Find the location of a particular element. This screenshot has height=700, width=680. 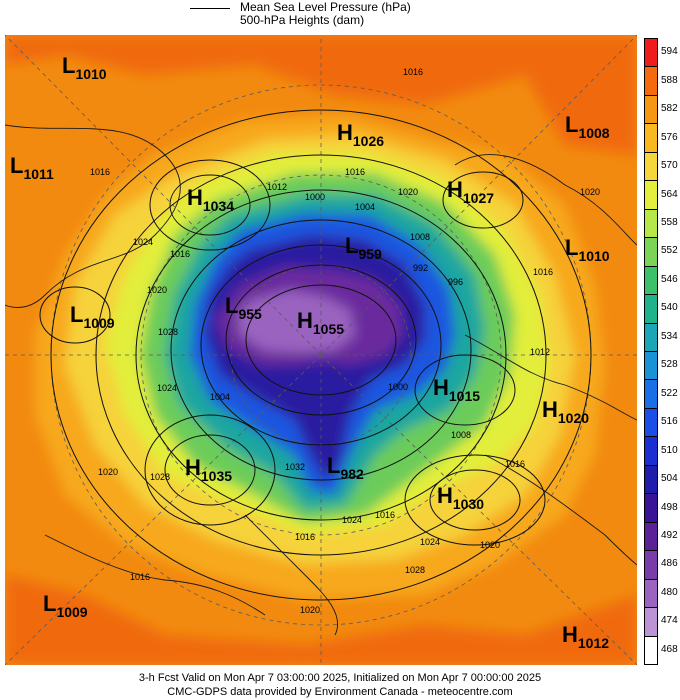

isobar-legend-line is located at coordinates (210, 8).